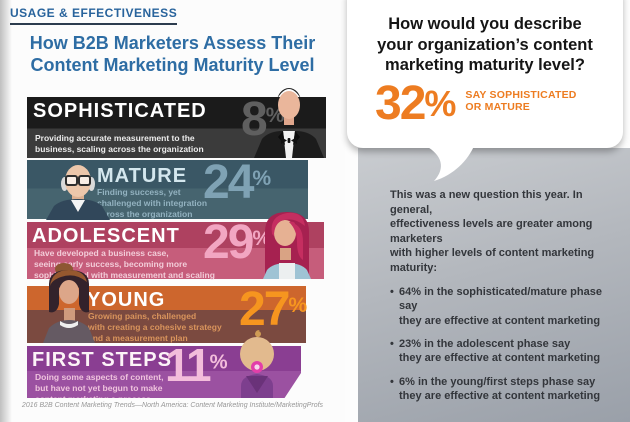 The width and height of the screenshot is (630, 422). What do you see at coordinates (289, 123) in the screenshot?
I see `tuxedo-man-icon` at bounding box center [289, 123].